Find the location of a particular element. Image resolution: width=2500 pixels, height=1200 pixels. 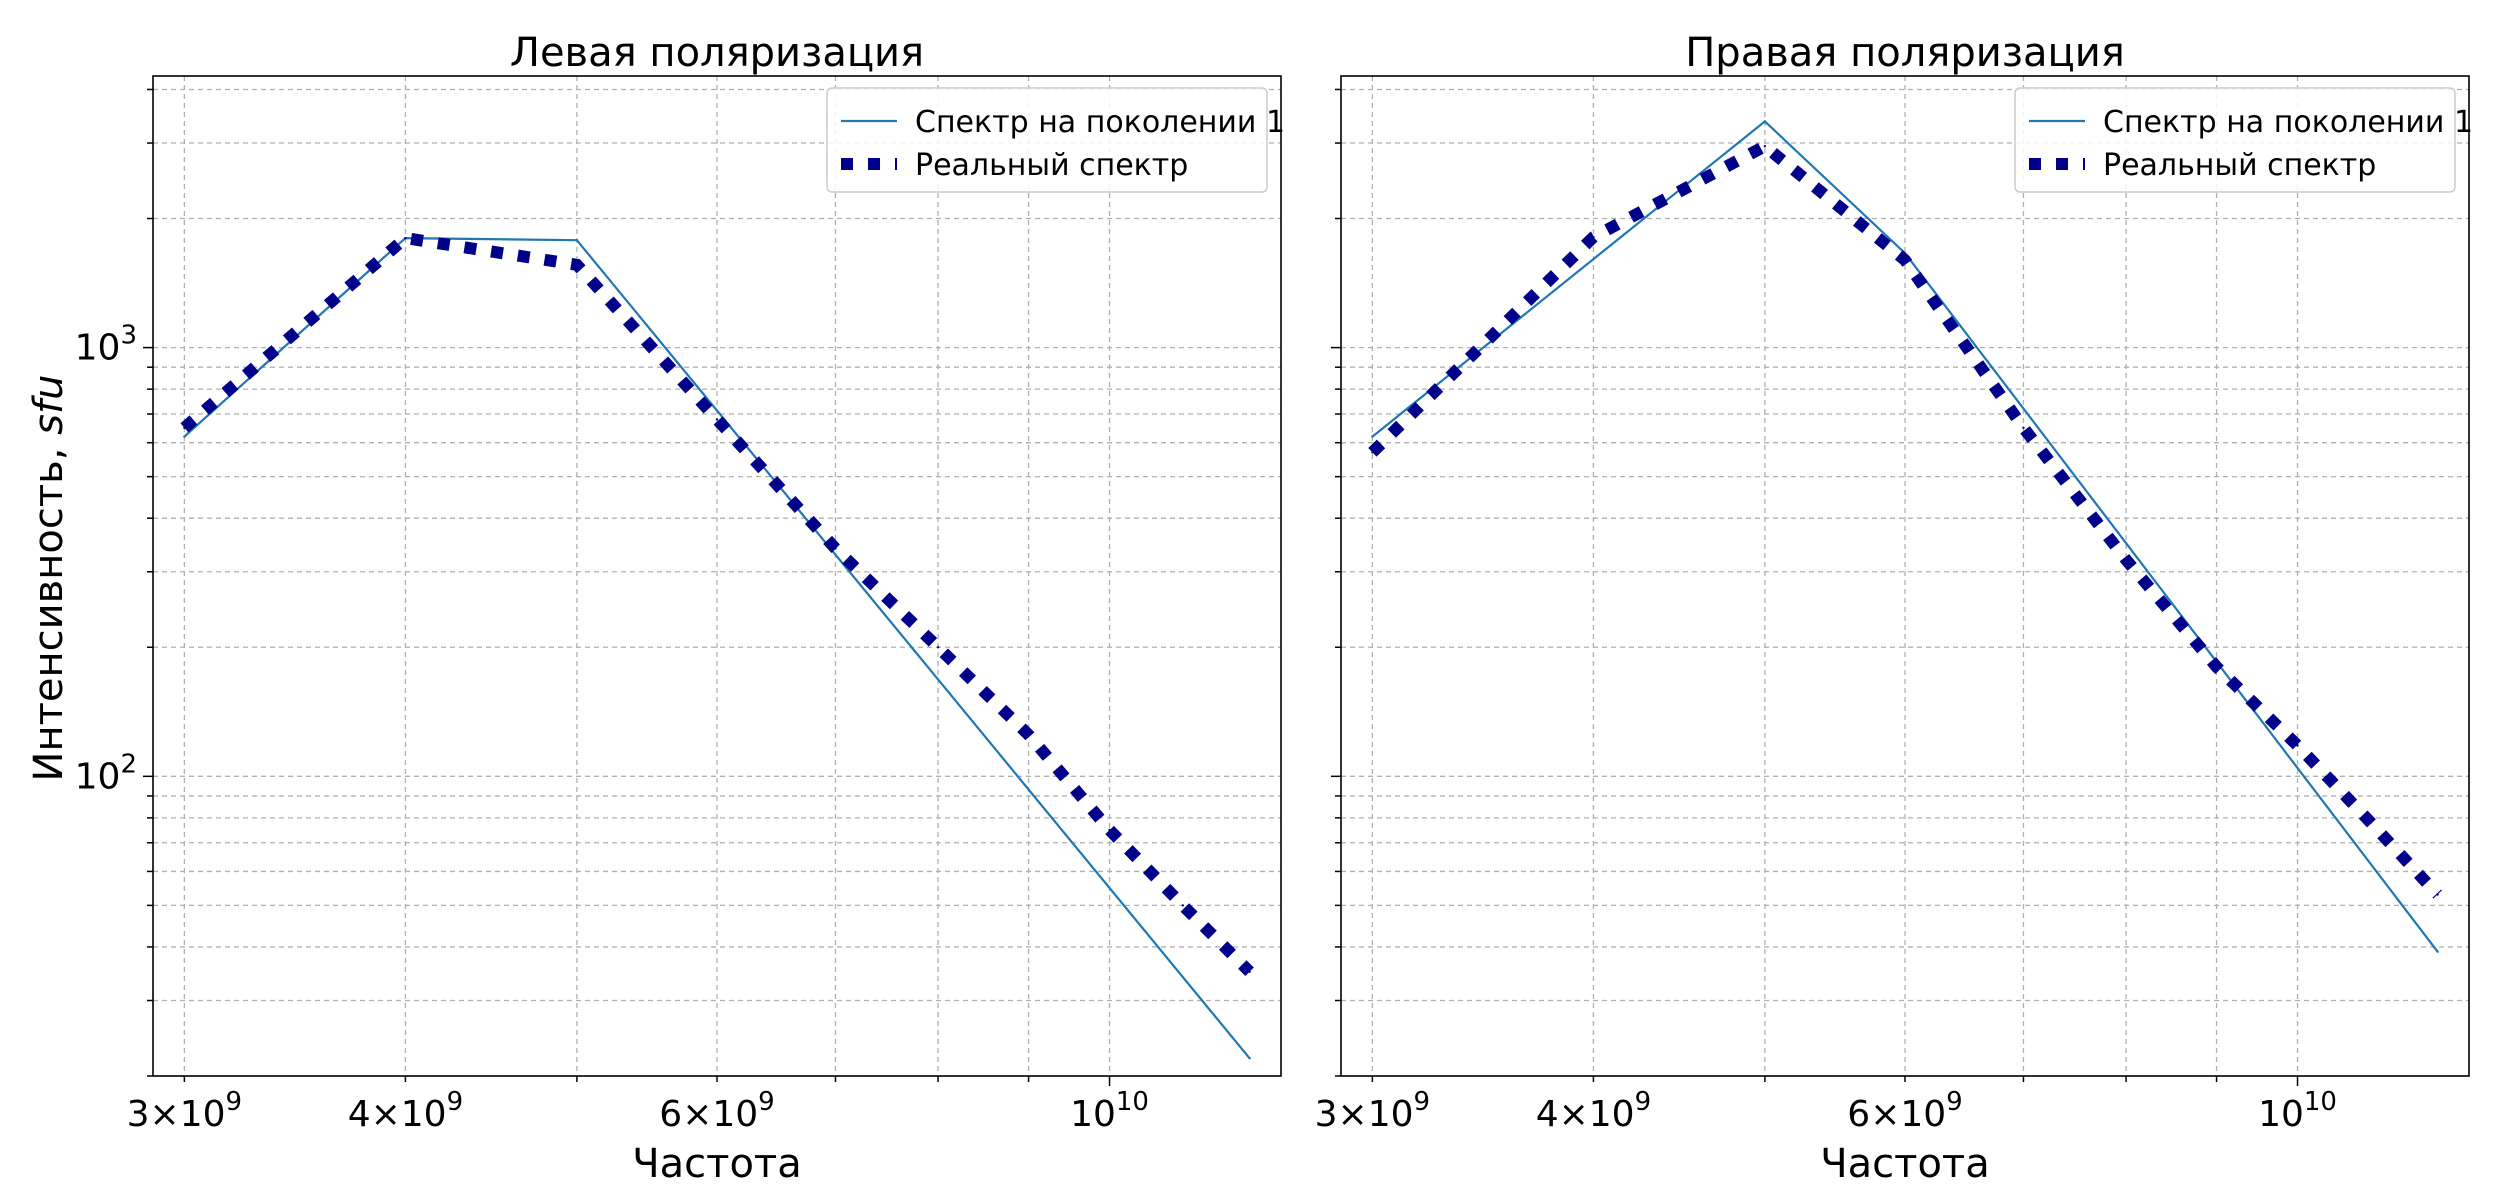

y-tick-label: 10³ is located at coordinates (106, 345).